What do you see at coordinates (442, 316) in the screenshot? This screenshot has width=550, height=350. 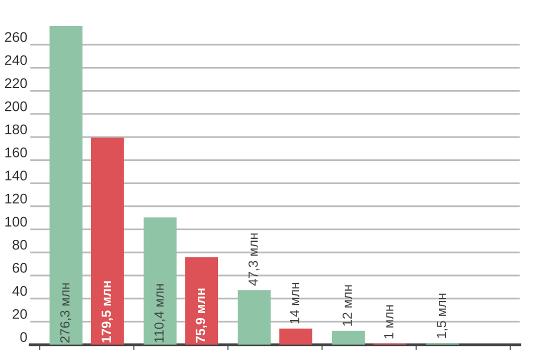 I see `data-label: 1,5 млн` at bounding box center [442, 316].